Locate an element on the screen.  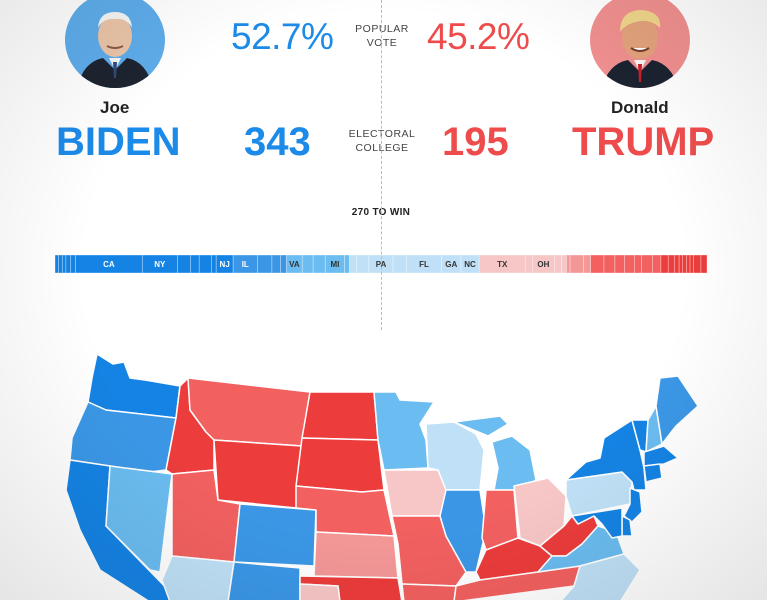
state-NM is located at coordinates (264, 582).